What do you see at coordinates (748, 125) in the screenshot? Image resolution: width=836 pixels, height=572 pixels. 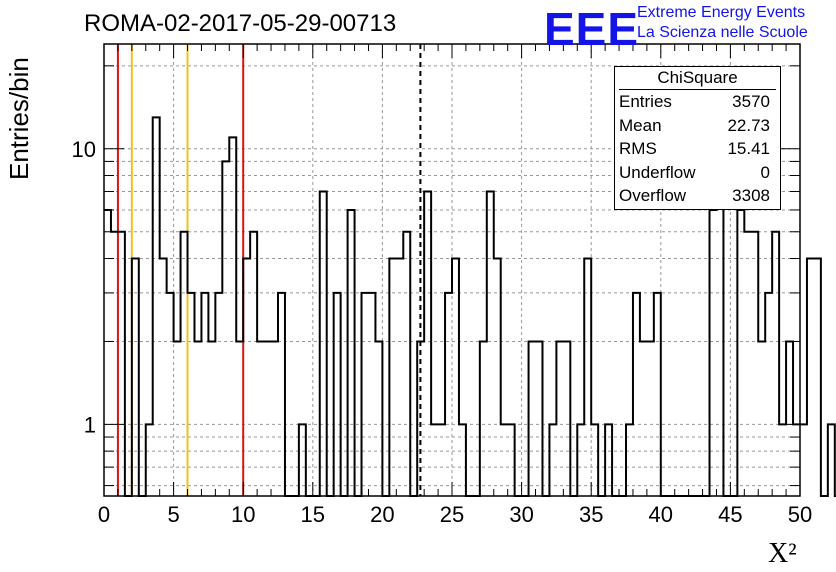 I see `stats-value: 22.73` at bounding box center [748, 125].